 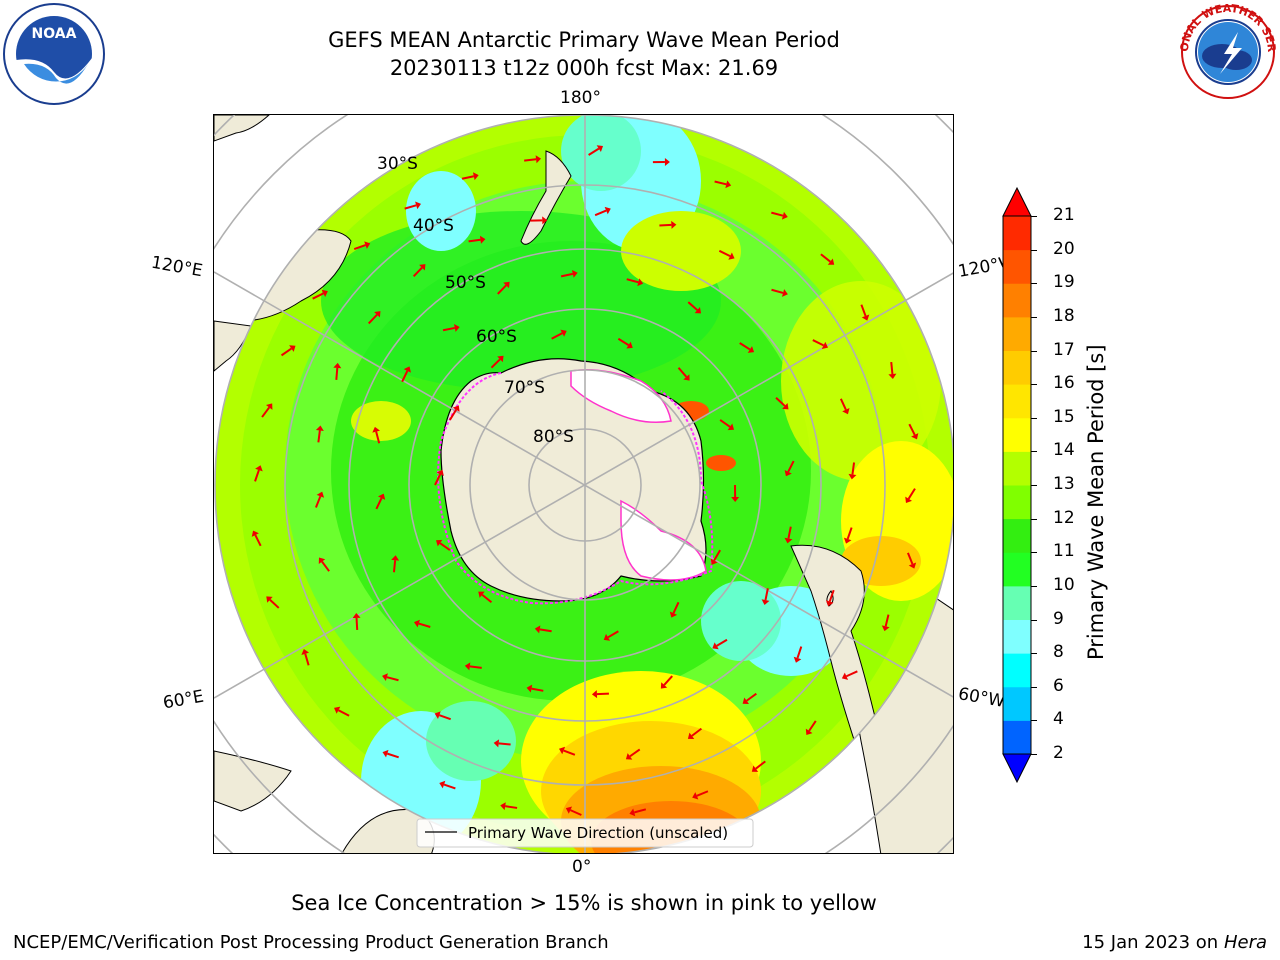 What do you see at coordinates (465, 283) in the screenshot?
I see `lat-label-50: 50°S` at bounding box center [465, 283].